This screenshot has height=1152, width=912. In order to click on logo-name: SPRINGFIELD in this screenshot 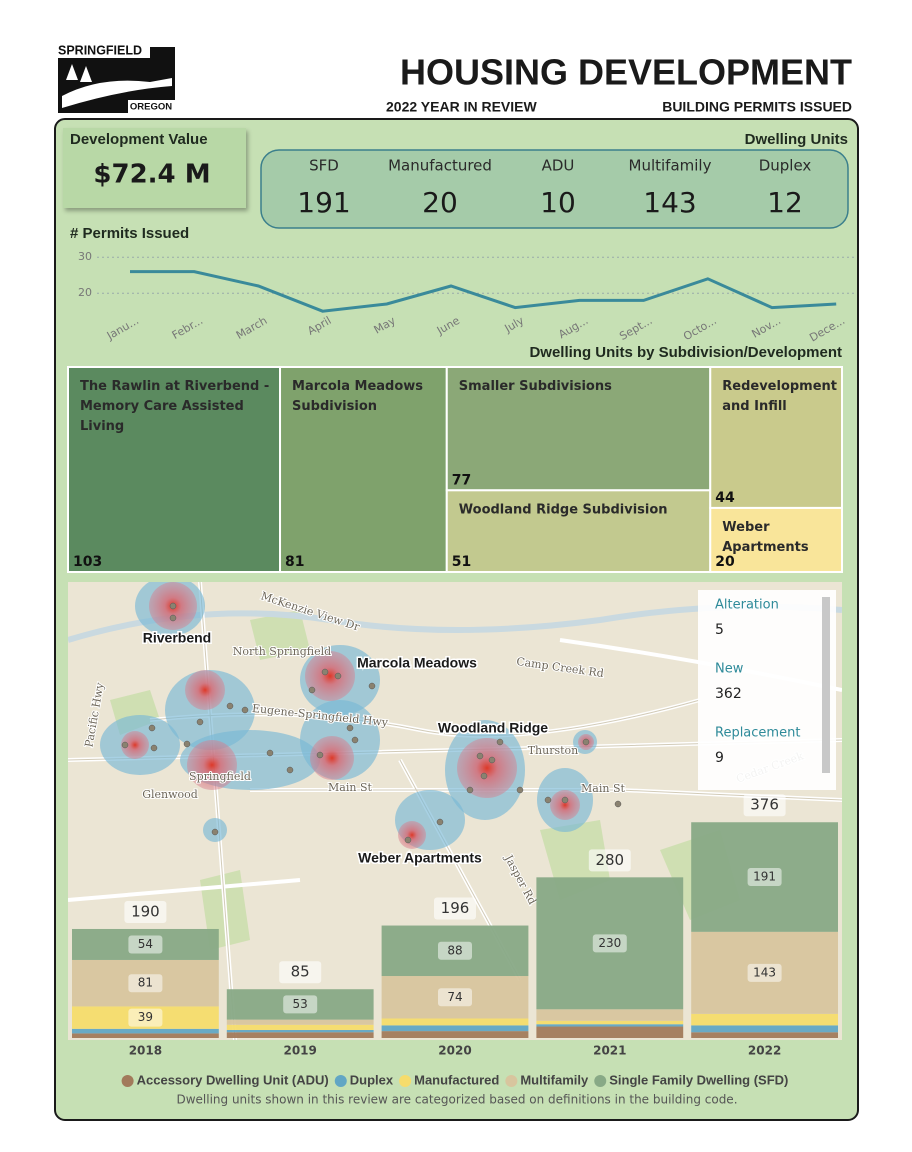, I will do `click(100, 50)`.